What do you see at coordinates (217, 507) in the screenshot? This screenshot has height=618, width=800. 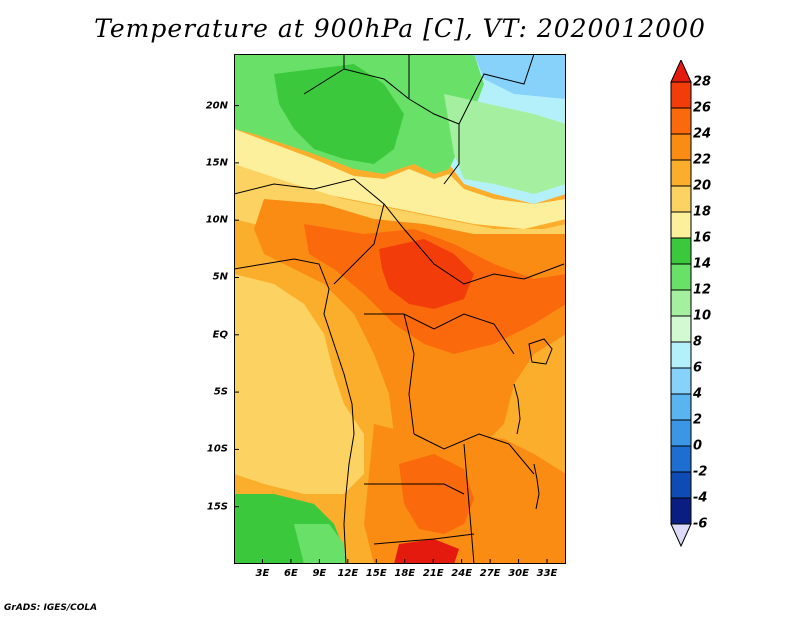 I see `lat-tick-label: 15S` at bounding box center [217, 507].